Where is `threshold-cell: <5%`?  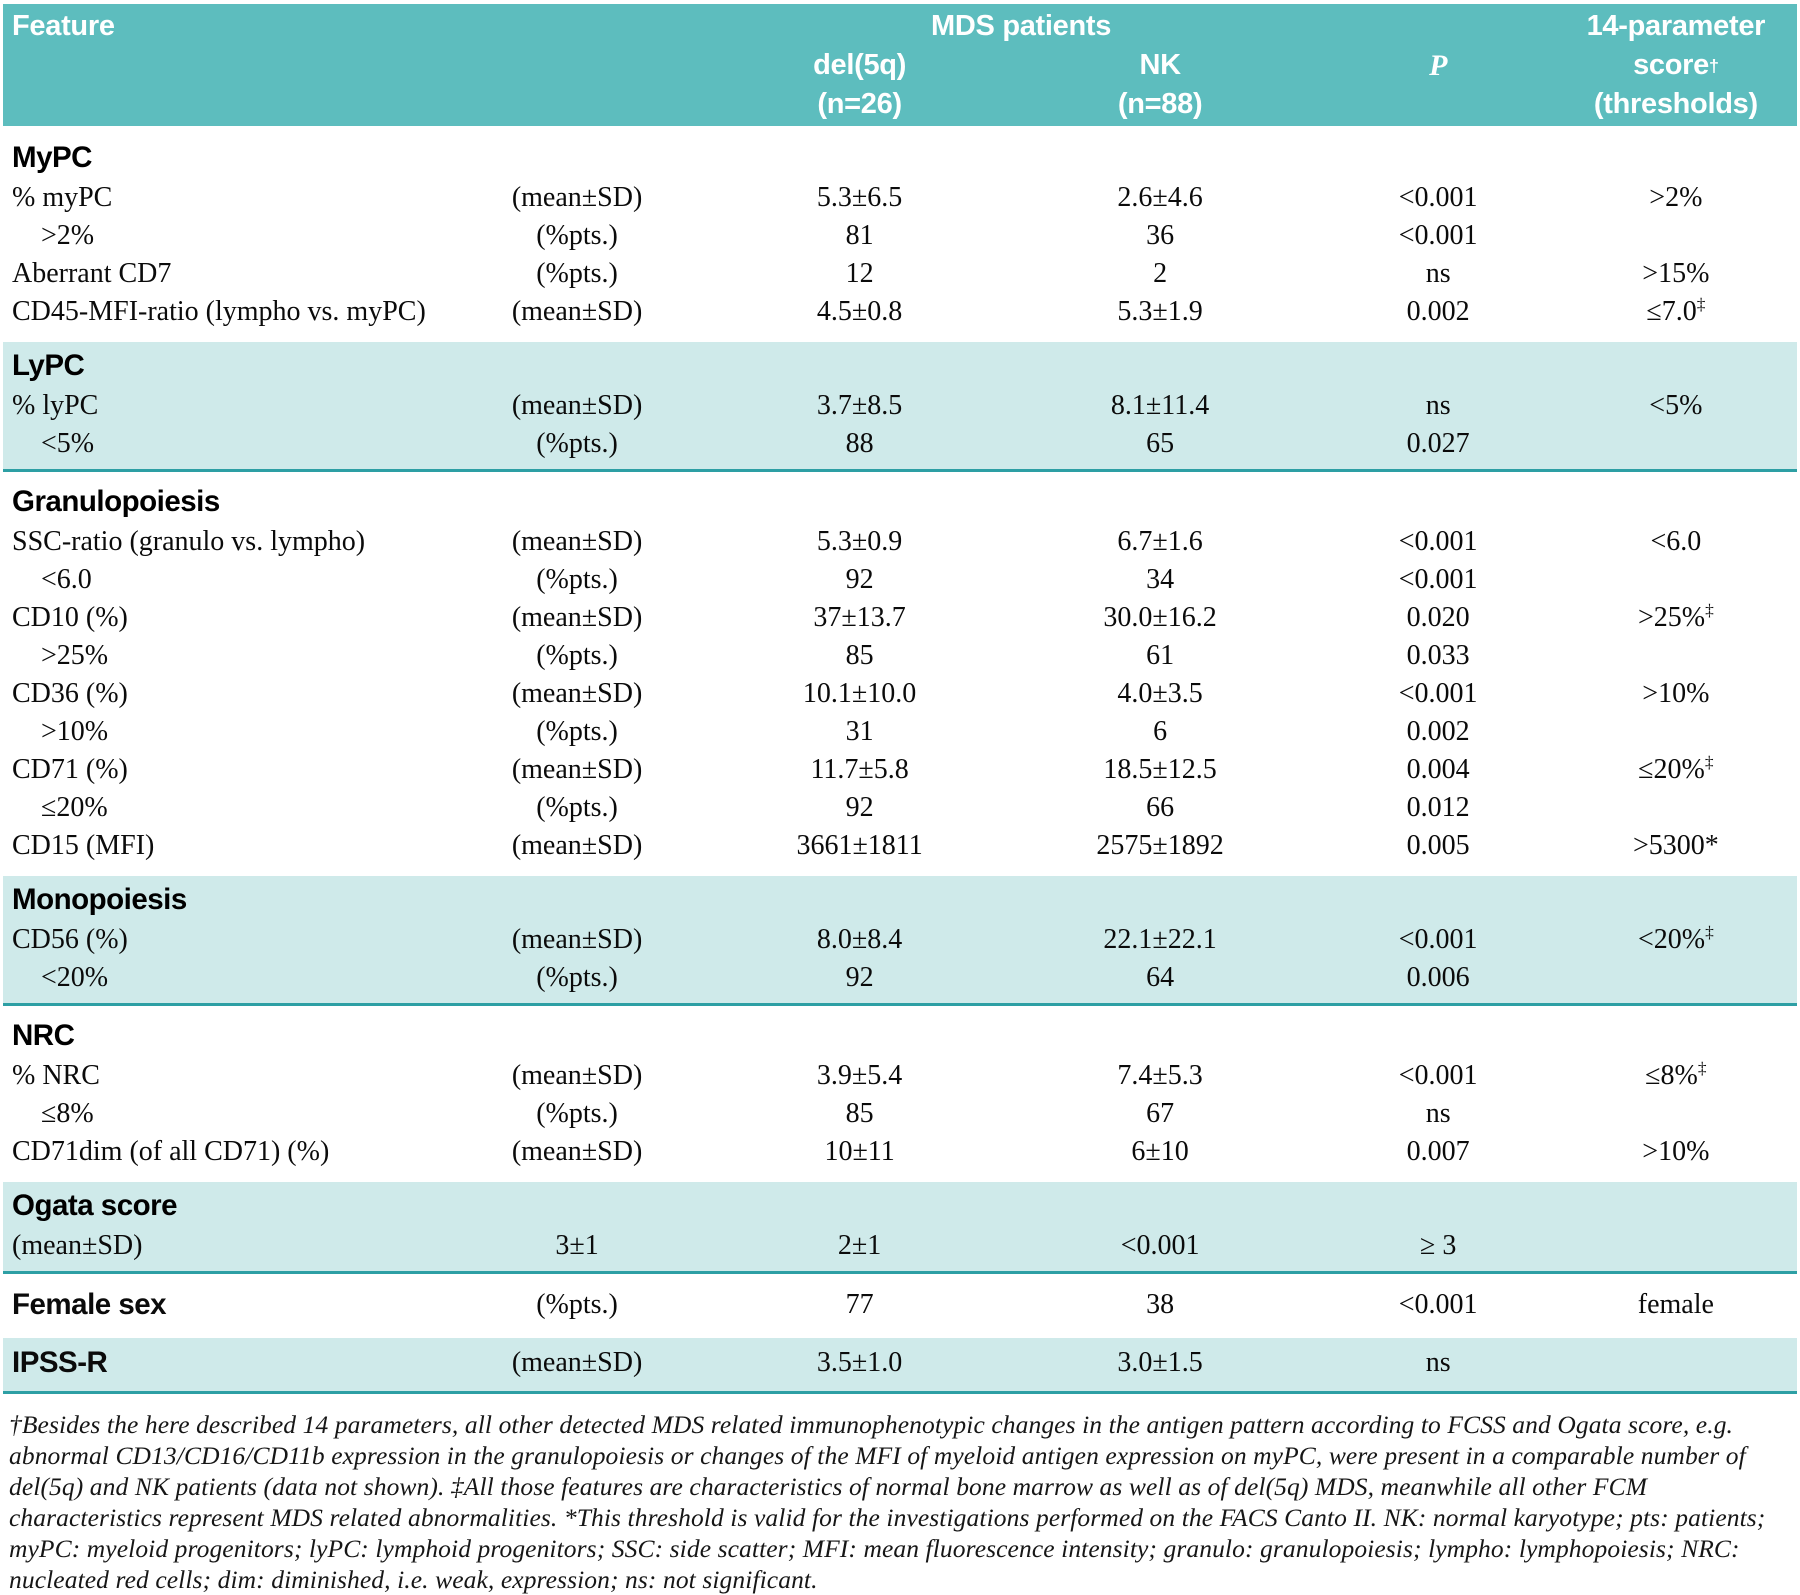 threshold-cell: <5% is located at coordinates (1676, 406).